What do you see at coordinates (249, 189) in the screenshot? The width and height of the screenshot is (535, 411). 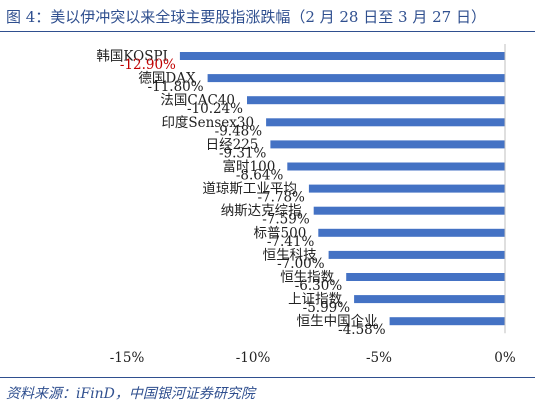 I see `category-label: 道琼斯工业平均` at bounding box center [249, 189].